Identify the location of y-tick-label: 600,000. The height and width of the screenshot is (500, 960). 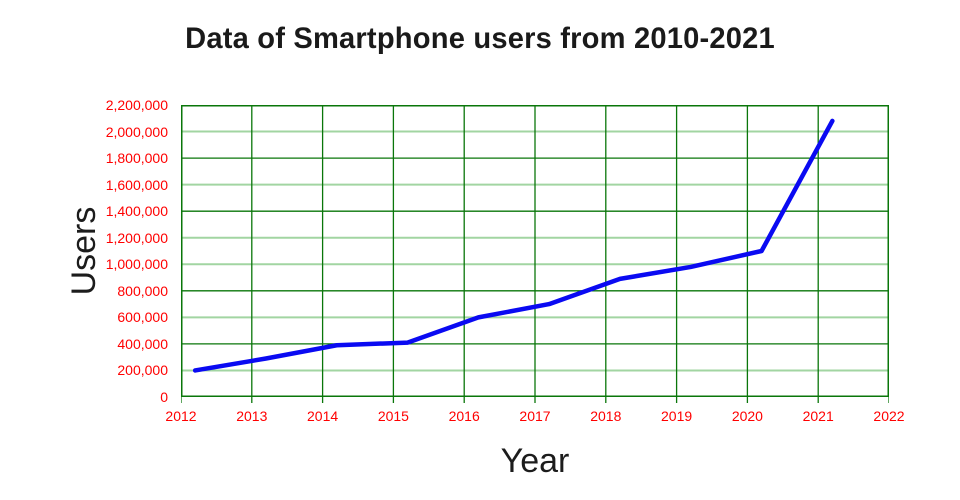
(142, 317).